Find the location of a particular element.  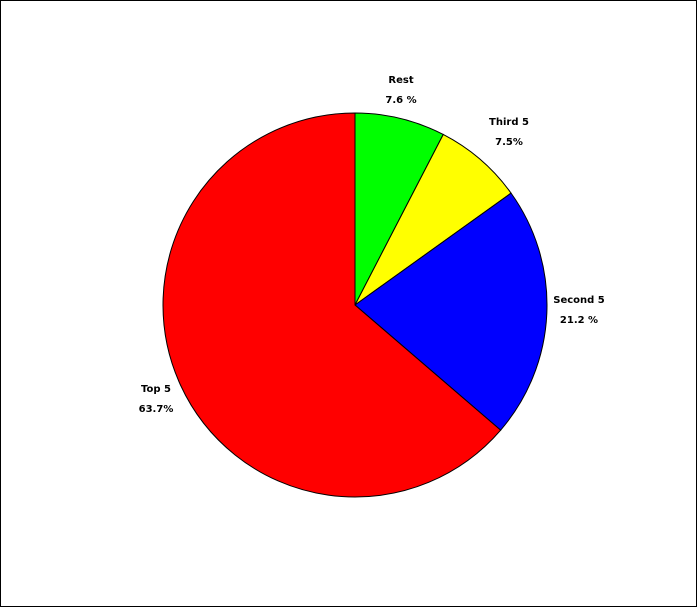

slice-label-third-5: Third 5 is located at coordinates (509, 122).